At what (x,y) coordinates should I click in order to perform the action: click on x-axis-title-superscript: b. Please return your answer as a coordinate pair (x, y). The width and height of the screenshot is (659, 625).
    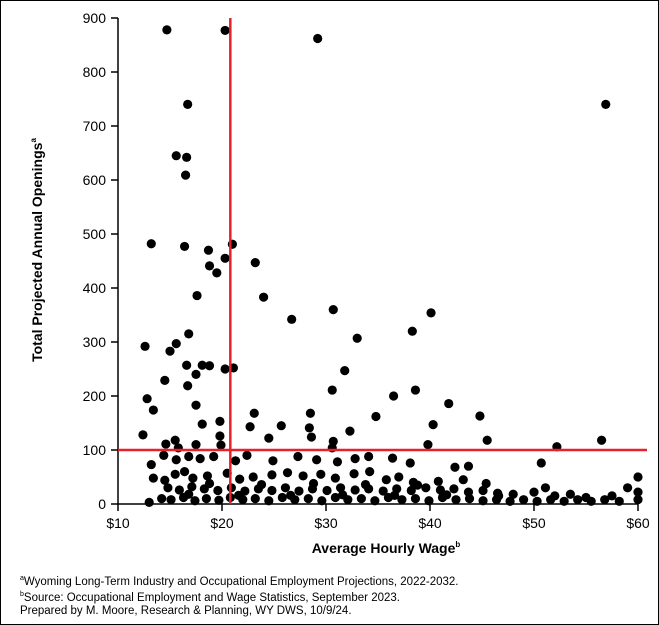
    Looking at the image, I should click on (457, 544).